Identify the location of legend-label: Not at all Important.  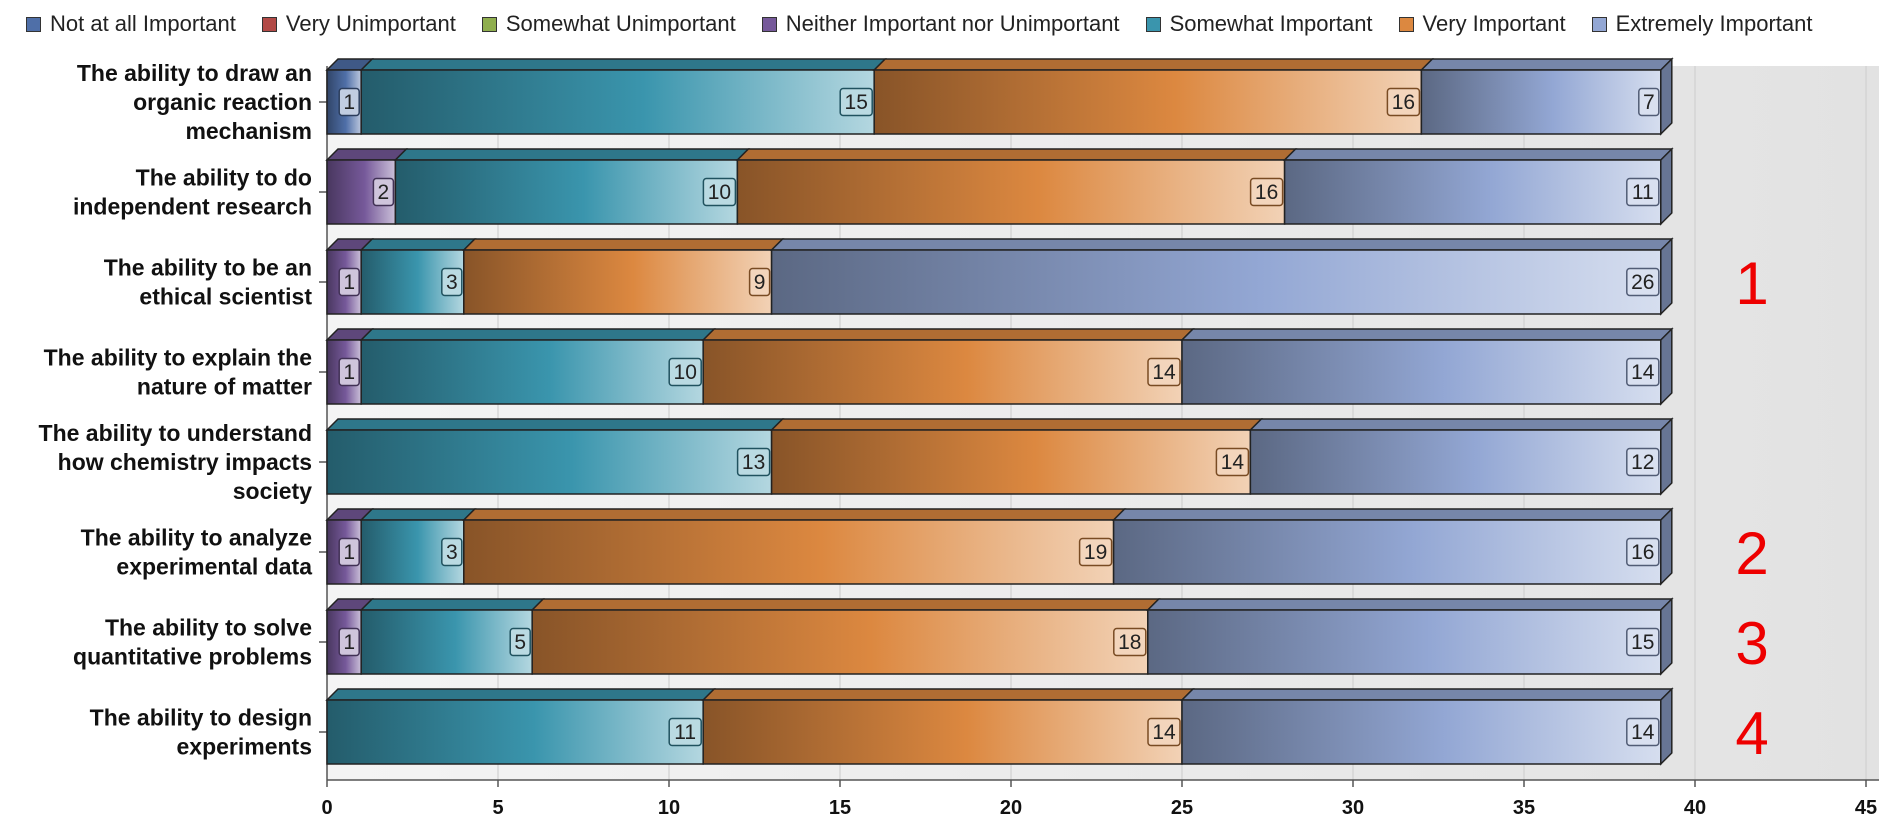
(143, 23).